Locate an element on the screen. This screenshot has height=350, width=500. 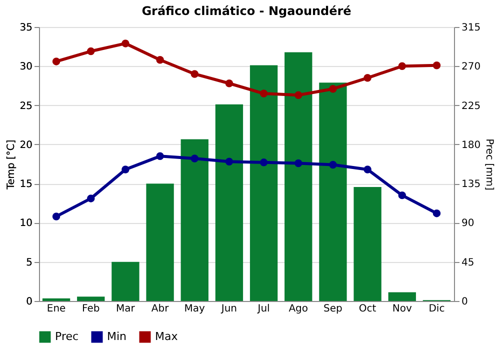
legend-label: Max is located at coordinates (166, 336).